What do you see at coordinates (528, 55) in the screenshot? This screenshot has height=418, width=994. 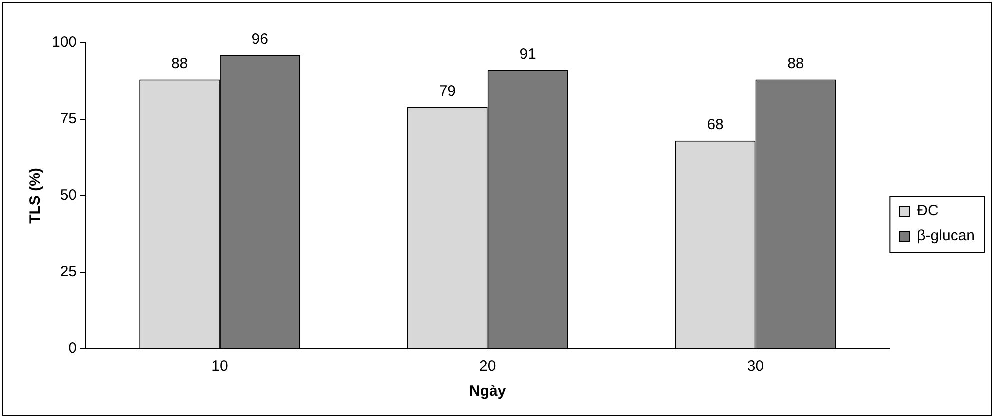 I see `data-label: 91` at bounding box center [528, 55].